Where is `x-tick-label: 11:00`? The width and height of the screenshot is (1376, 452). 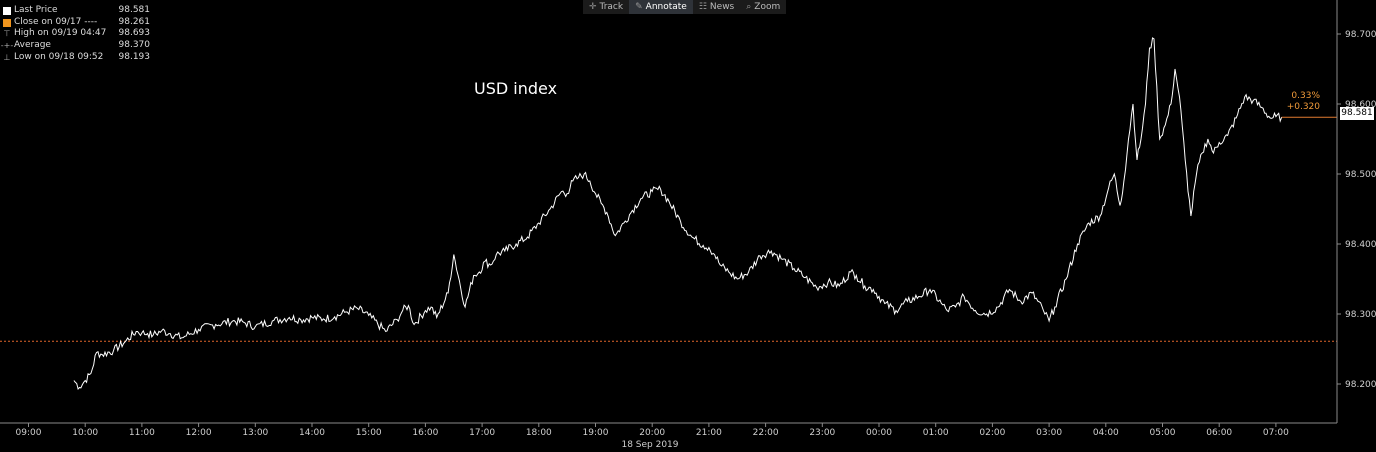
x-tick-label: 11:00 is located at coordinates (142, 433).